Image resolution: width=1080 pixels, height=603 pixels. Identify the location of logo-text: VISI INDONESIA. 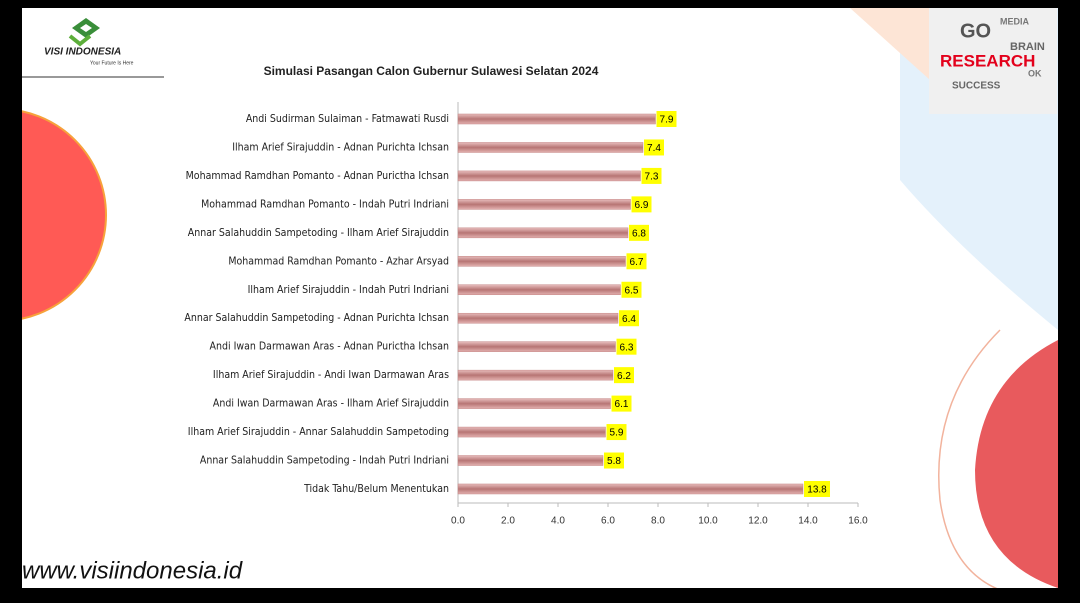
(82, 52).